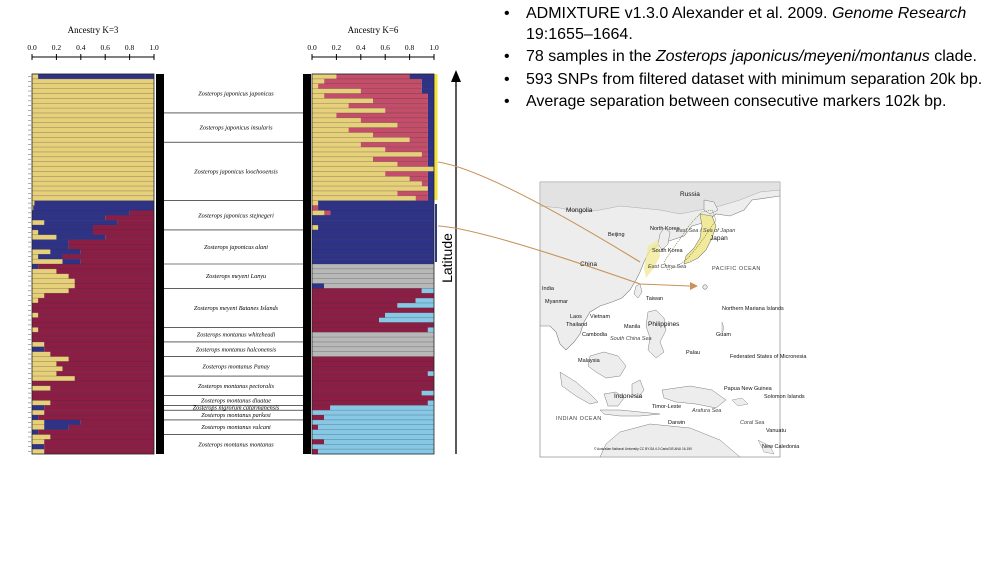  Describe the element at coordinates (154, 47) in the screenshot. I see `x-tick-label: 1.0` at that location.